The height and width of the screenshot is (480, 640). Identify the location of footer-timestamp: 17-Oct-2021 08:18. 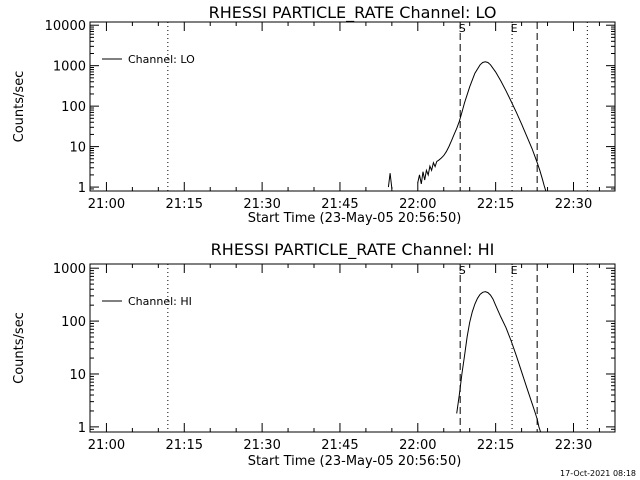
(598, 473).